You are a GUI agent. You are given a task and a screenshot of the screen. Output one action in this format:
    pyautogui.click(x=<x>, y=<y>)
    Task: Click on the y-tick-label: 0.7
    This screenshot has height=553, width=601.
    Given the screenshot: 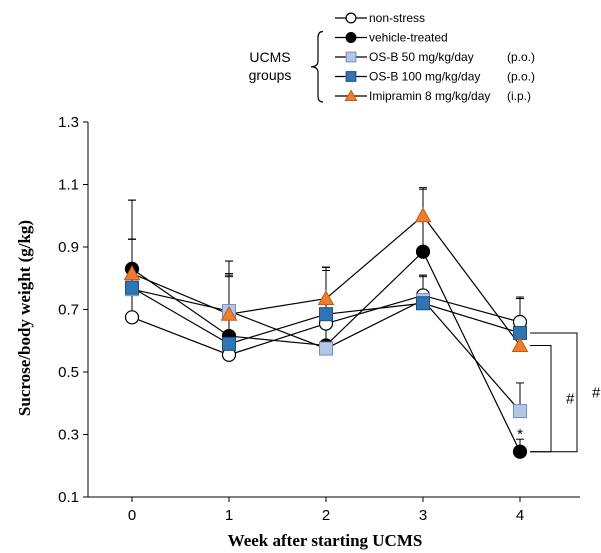 What is the action you would take?
    pyautogui.click(x=68, y=310)
    